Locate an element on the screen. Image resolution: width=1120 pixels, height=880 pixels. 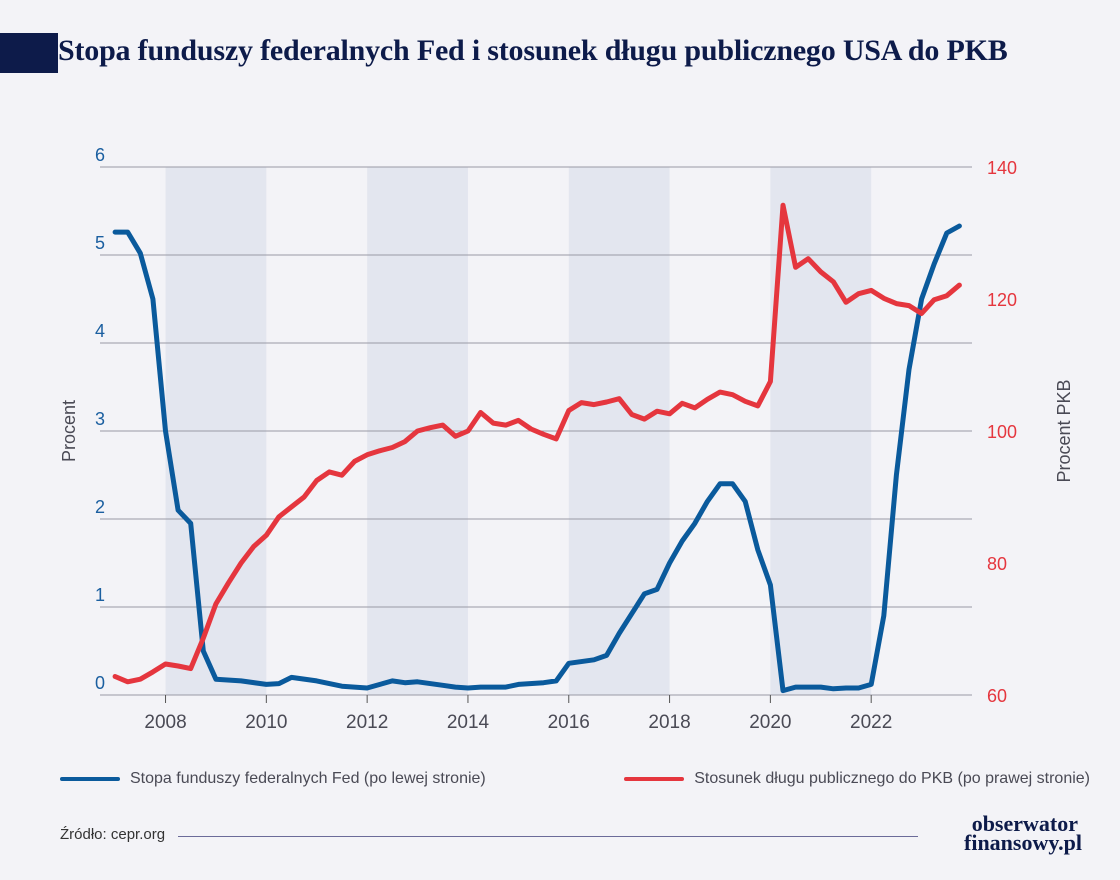
x-tick-label-0: 2008 is located at coordinates (165, 722).